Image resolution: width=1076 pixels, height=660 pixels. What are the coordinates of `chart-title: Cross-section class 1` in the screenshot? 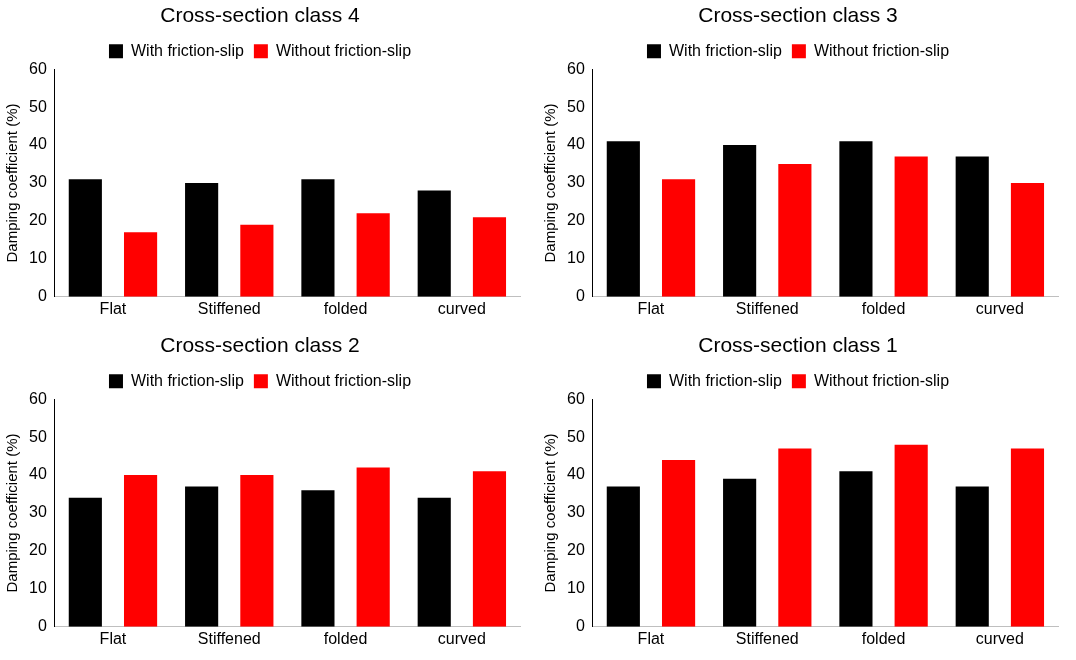 It's located at (798, 345).